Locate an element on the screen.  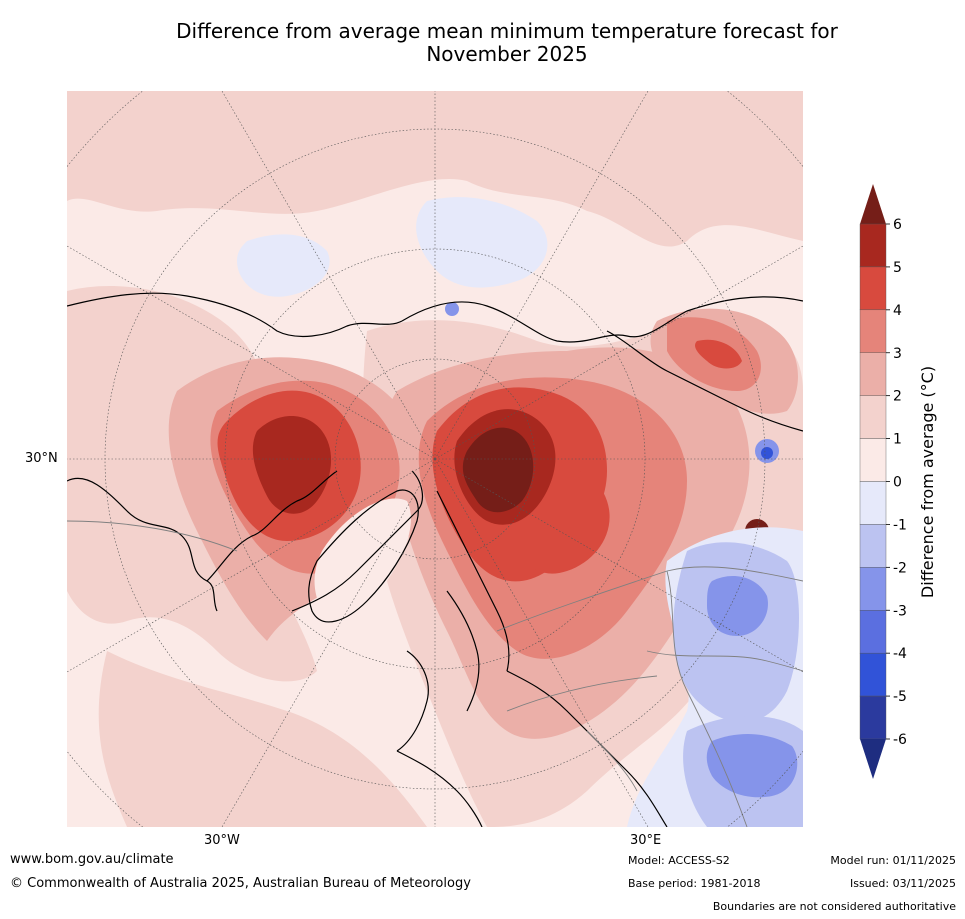
greenland-interior is located at coordinates (362, 559).